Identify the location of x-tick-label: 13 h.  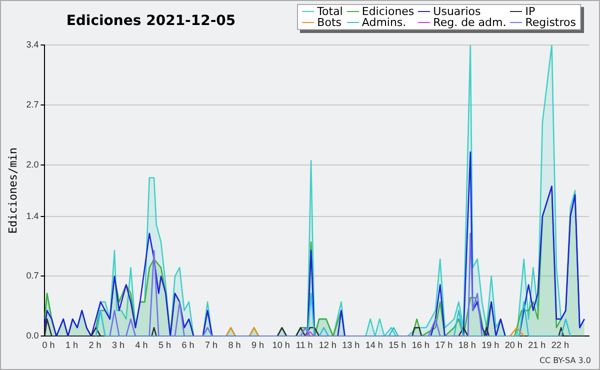
(351, 345).